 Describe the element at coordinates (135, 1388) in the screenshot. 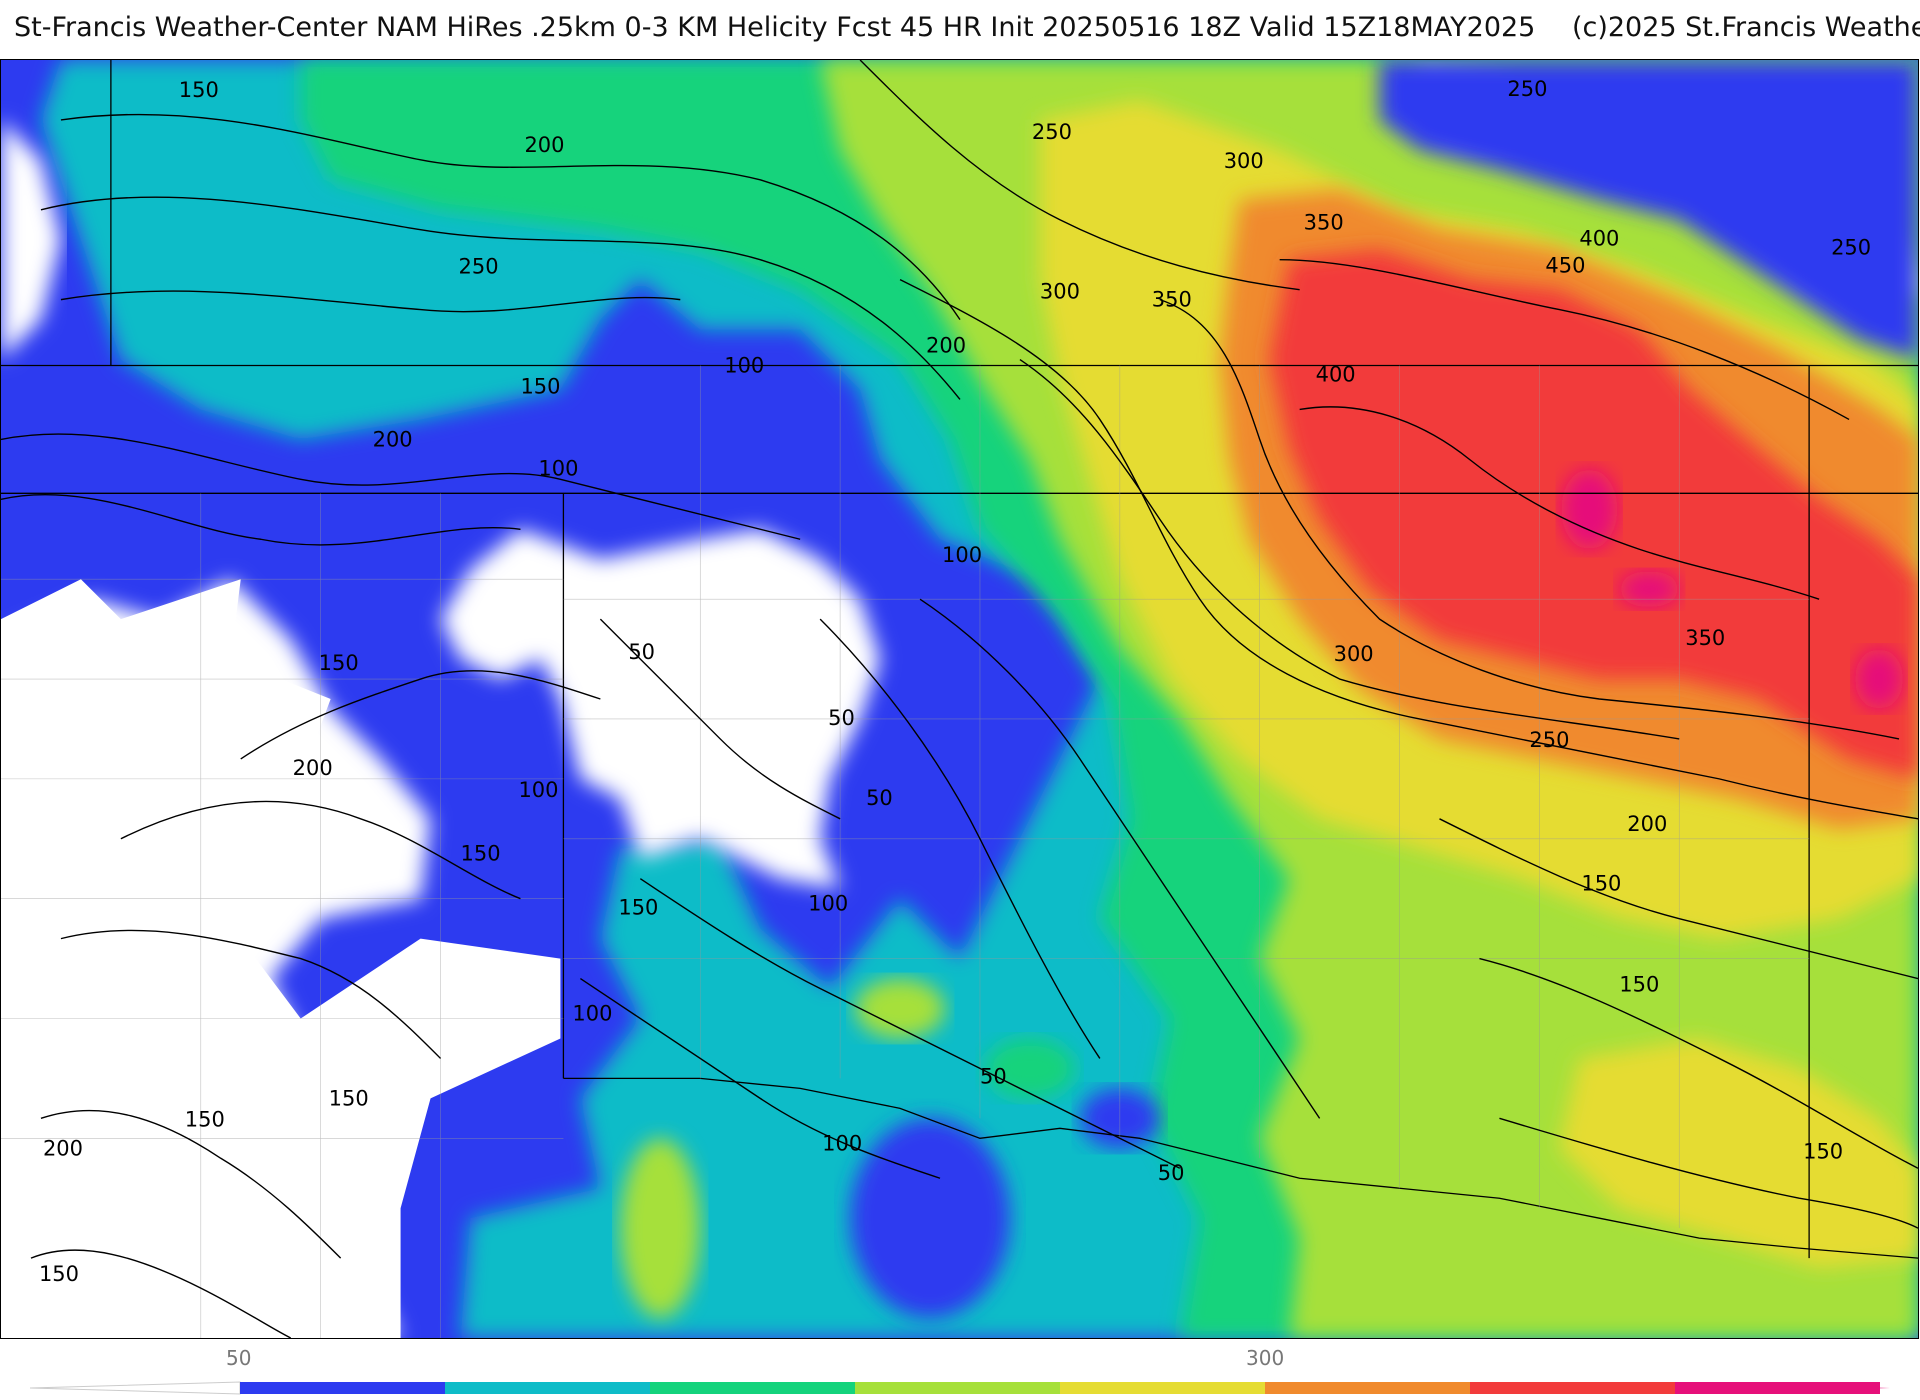

I see `legend-arrow-left` at that location.